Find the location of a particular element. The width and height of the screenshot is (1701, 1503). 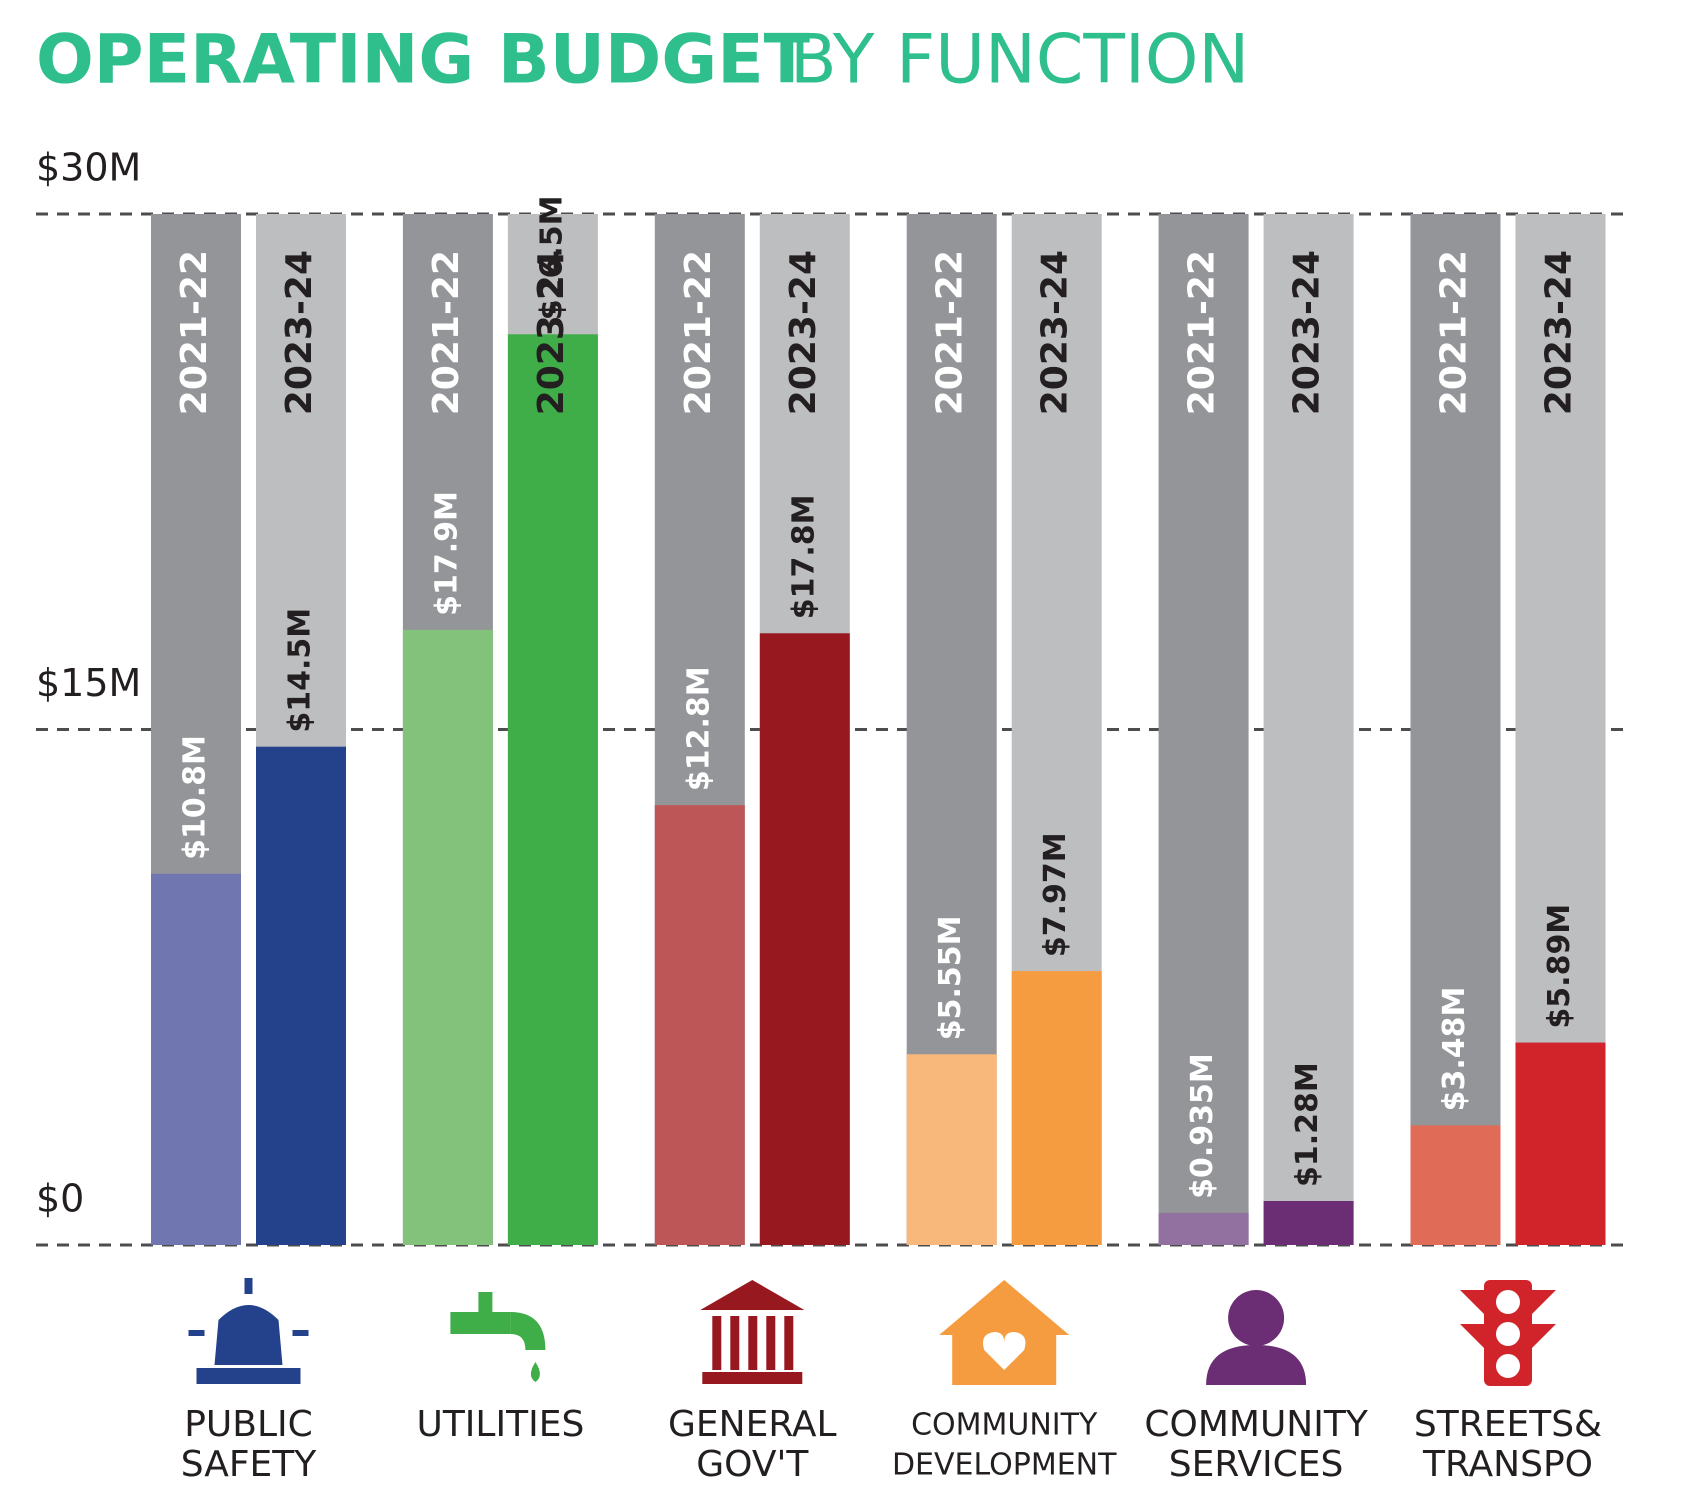

x-tick-label: STREETS& is located at coordinates (1508, 1424).